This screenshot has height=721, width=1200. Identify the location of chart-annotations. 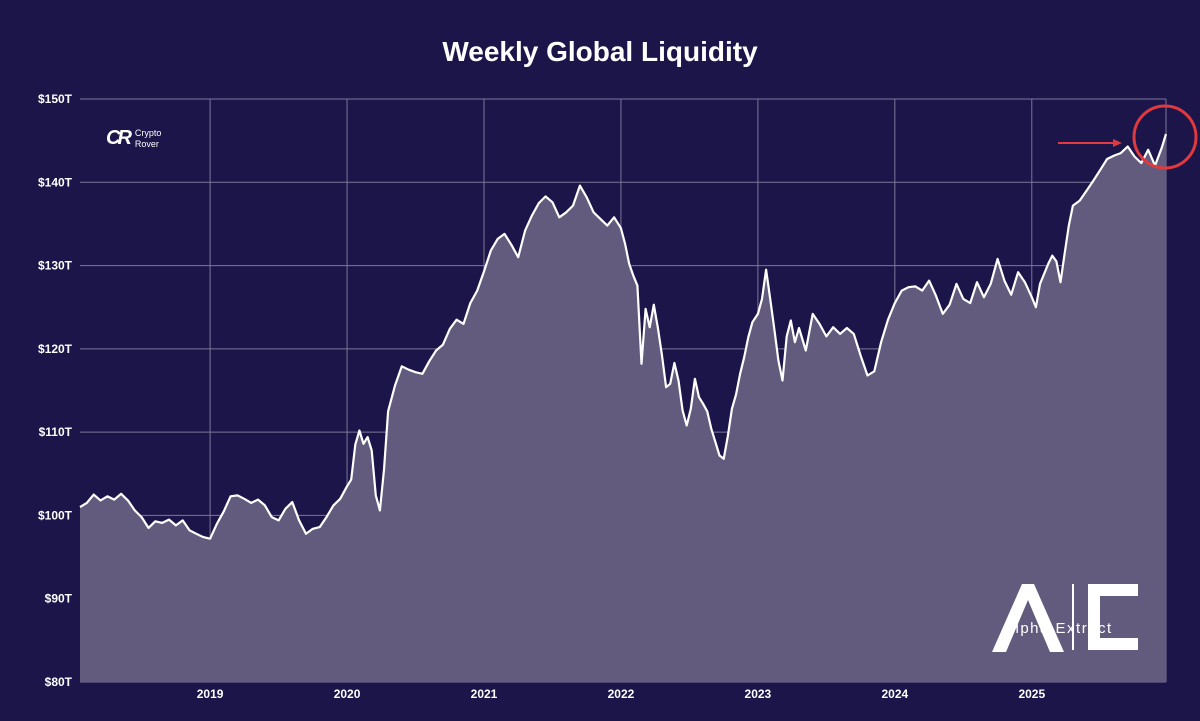
(1128, 137).